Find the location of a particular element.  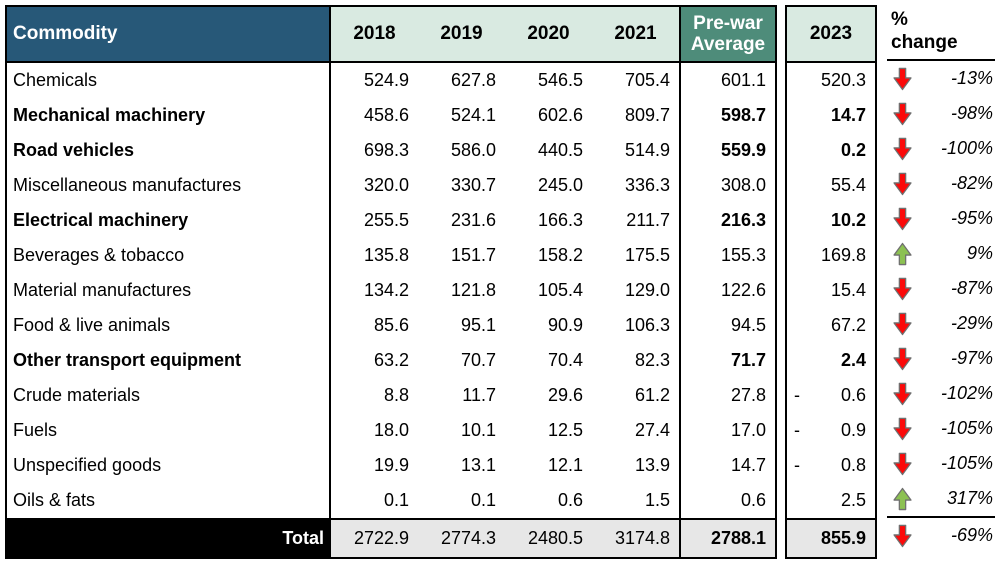

pct-change-value: -100% is located at coordinates (966, 148).